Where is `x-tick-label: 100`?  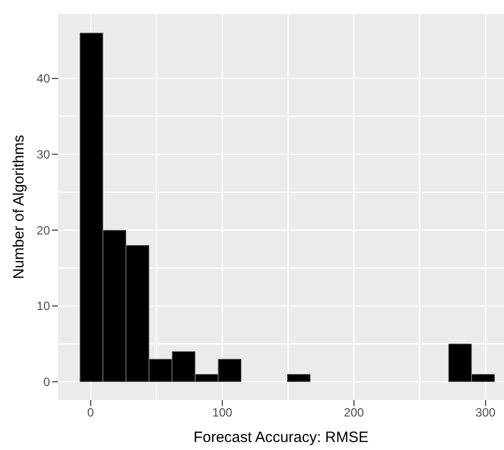 x-tick-label: 100 is located at coordinates (222, 413).